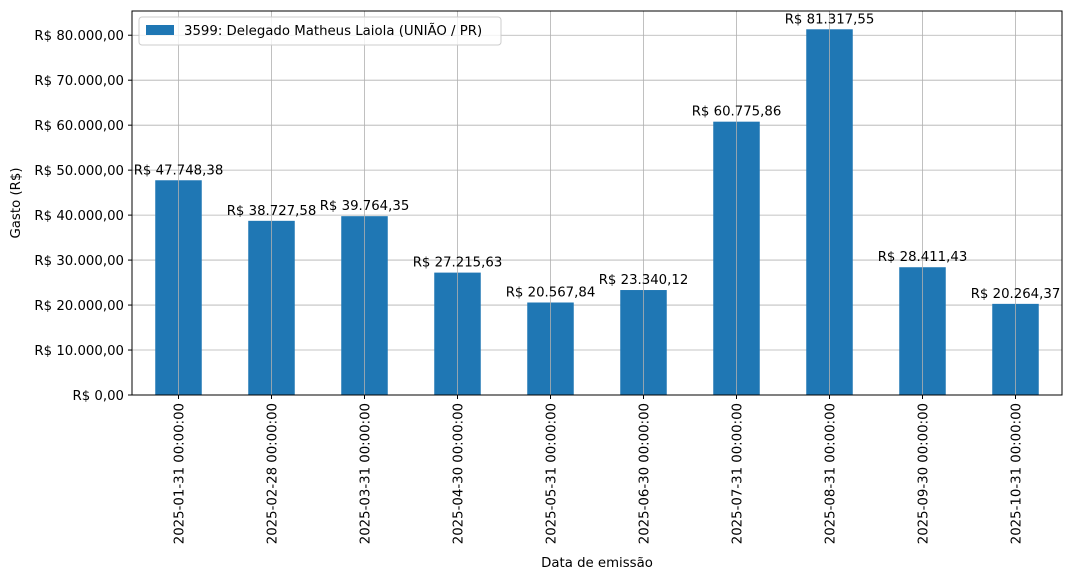 This screenshot has height=580, width=1072. I want to click on bar-value-label: R$ 60.775,86, so click(737, 112).